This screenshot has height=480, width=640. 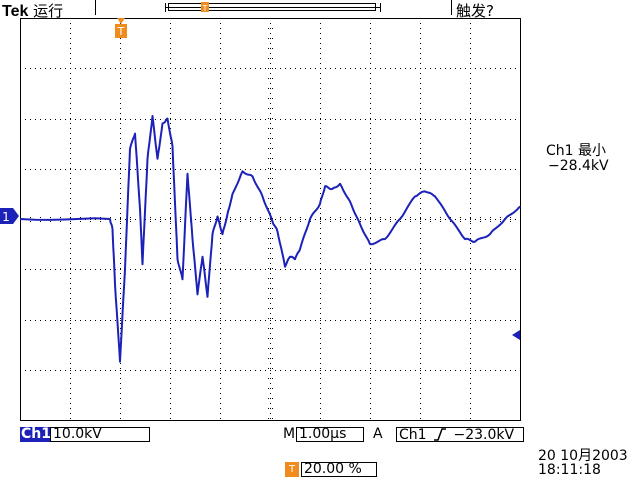 What do you see at coordinates (100, 434) in the screenshot?
I see `ch1-scale: 10.0kV` at bounding box center [100, 434].